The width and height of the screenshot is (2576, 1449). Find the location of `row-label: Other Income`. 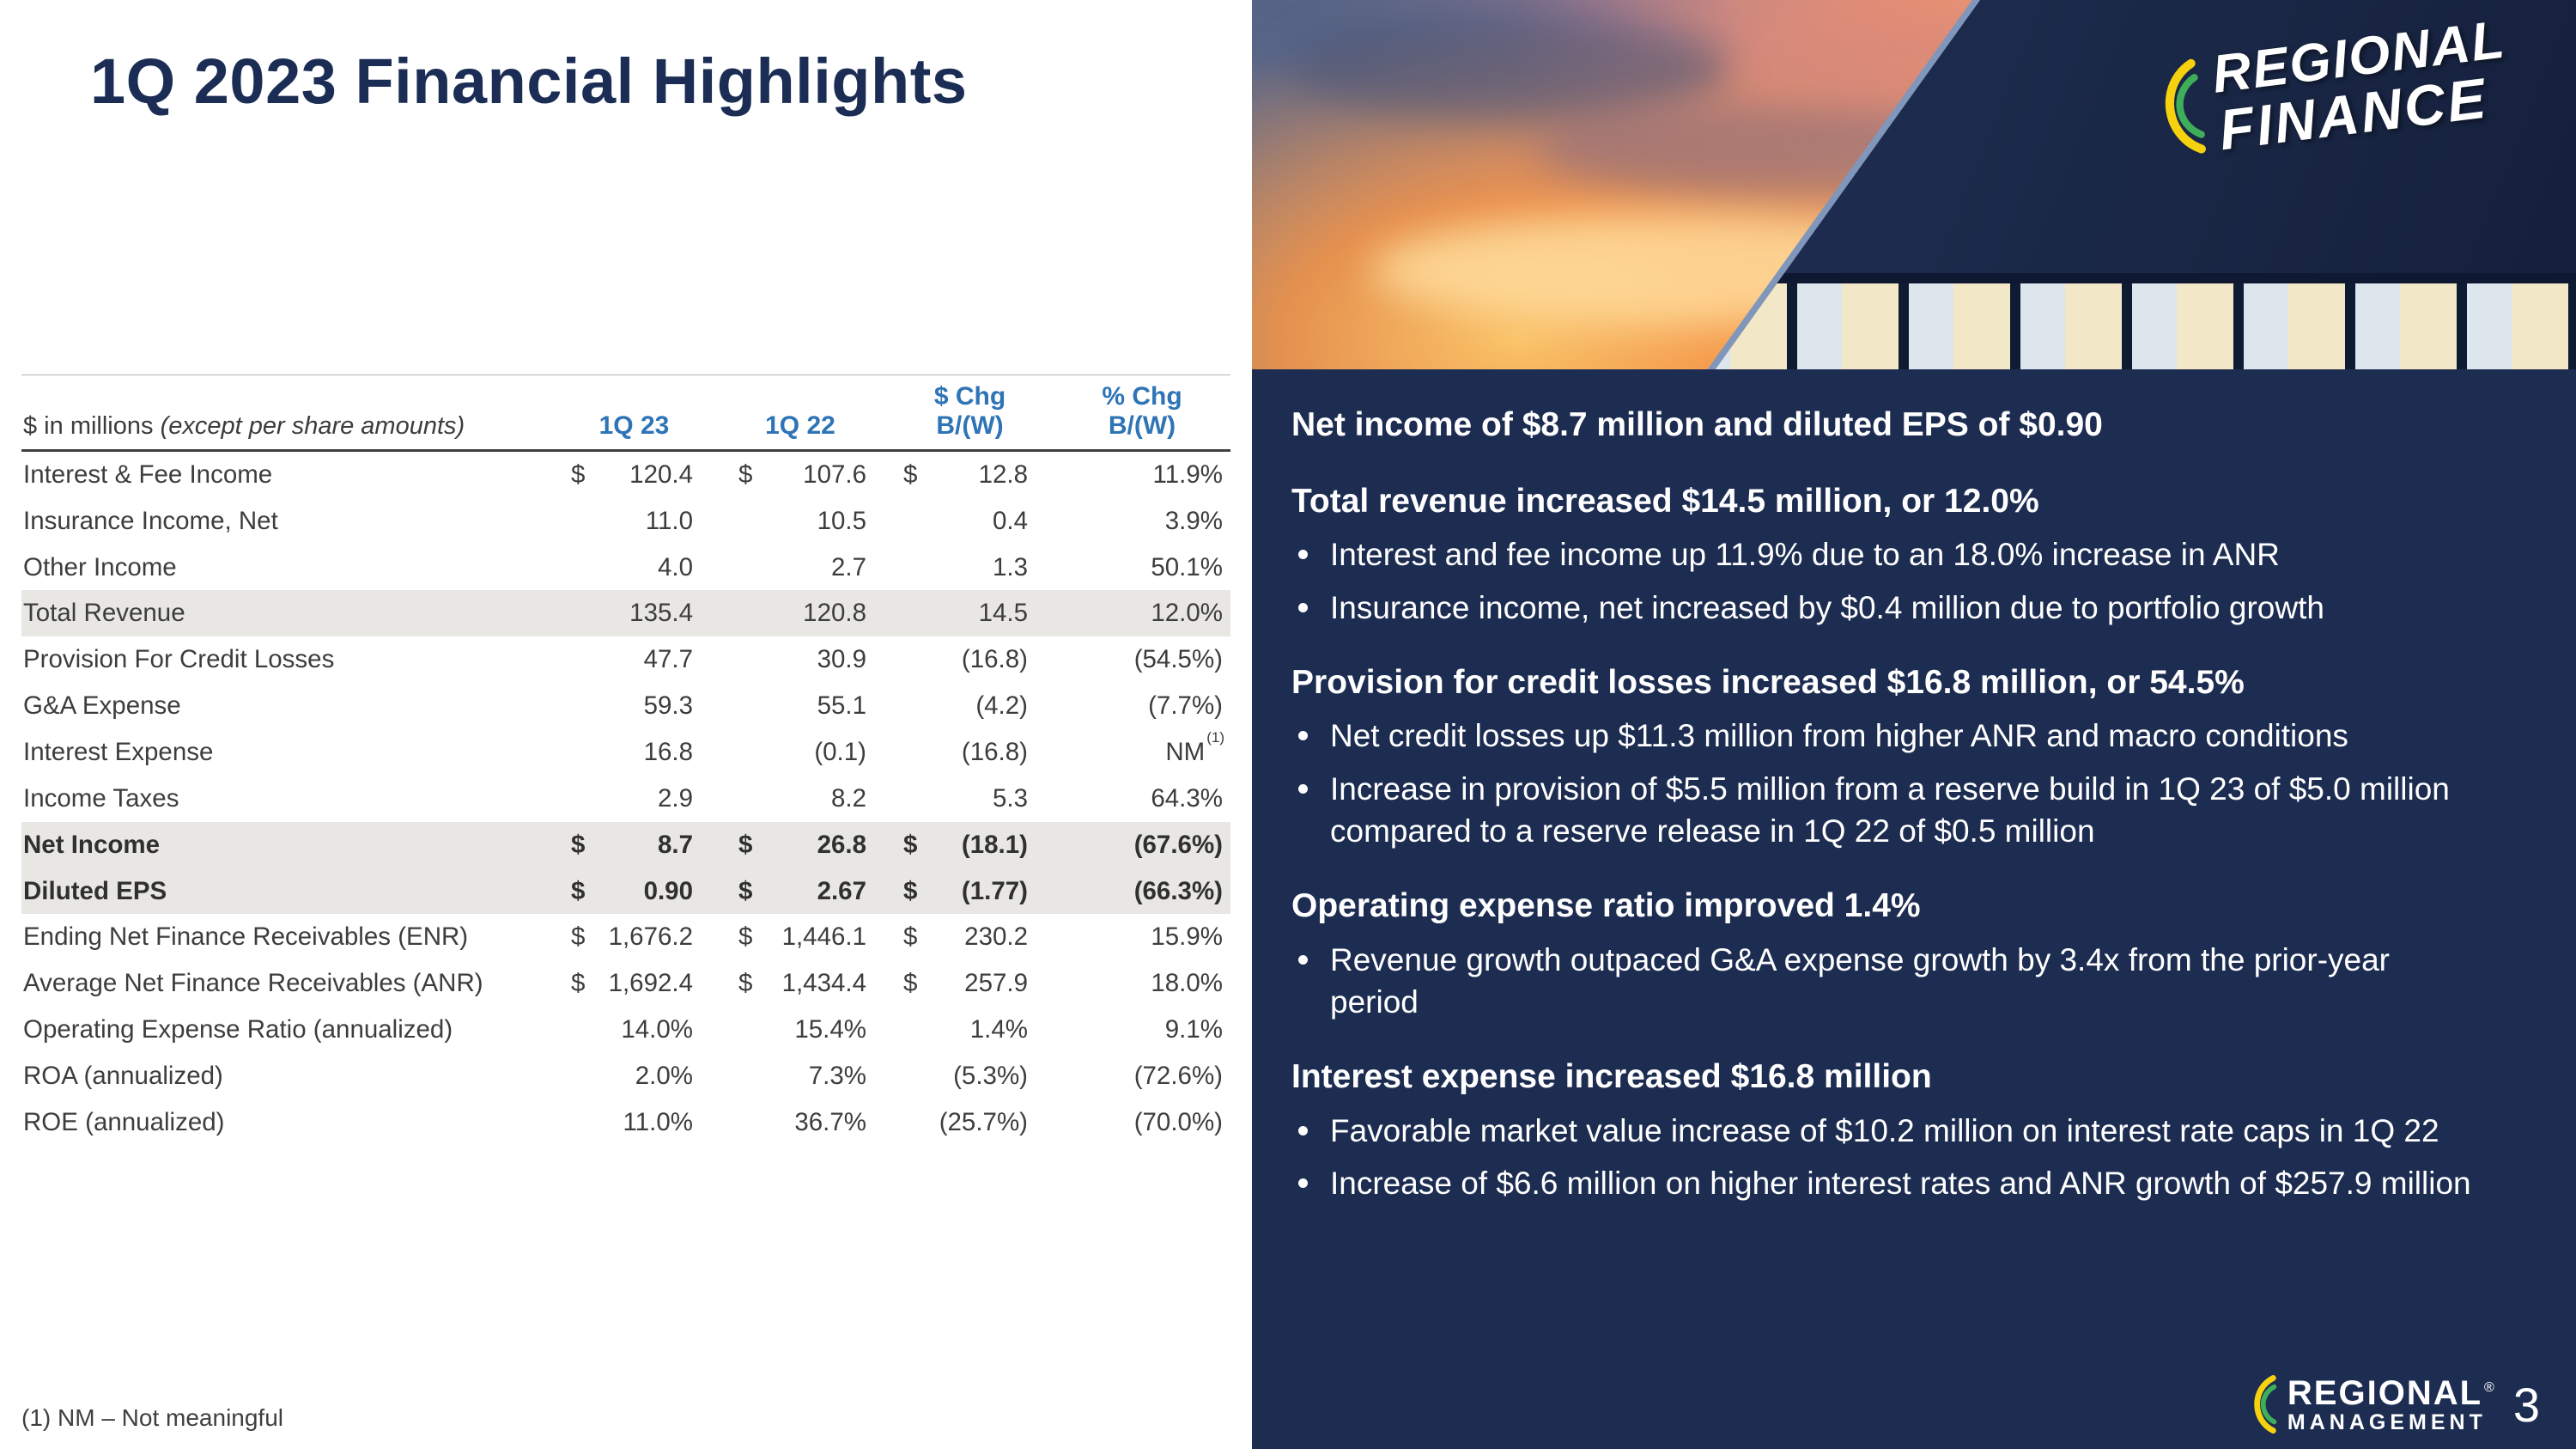

row-label: Other Income is located at coordinates (100, 566).